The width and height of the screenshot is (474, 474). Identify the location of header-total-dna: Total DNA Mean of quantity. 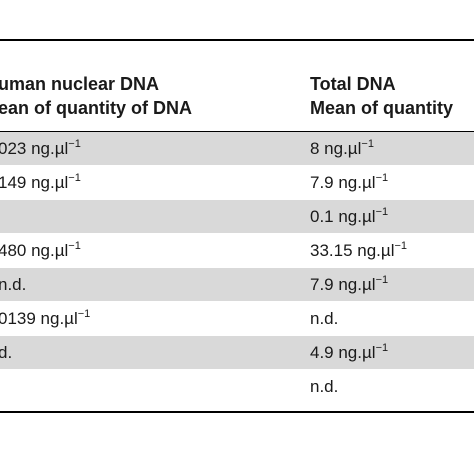
(381, 96).